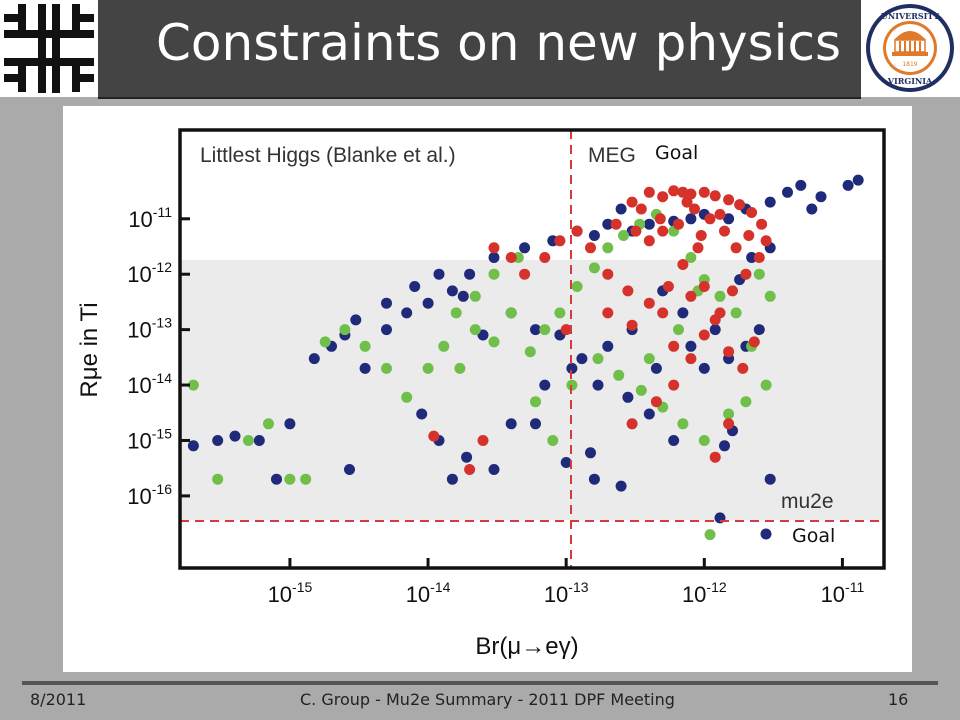  What do you see at coordinates (843, 593) in the screenshot?
I see `x-tick-label: 10-11` at bounding box center [843, 593].